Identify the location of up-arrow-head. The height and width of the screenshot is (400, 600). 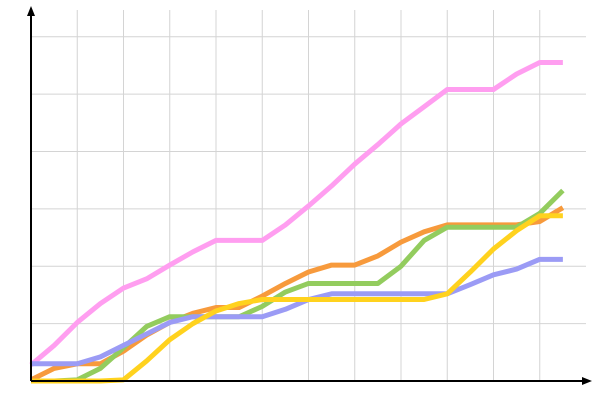
(31, 11).